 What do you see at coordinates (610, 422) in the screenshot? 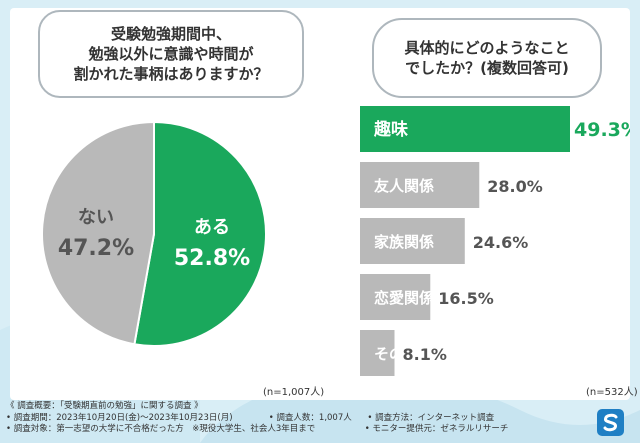
I see `brand-logo-icon` at bounding box center [610, 422].